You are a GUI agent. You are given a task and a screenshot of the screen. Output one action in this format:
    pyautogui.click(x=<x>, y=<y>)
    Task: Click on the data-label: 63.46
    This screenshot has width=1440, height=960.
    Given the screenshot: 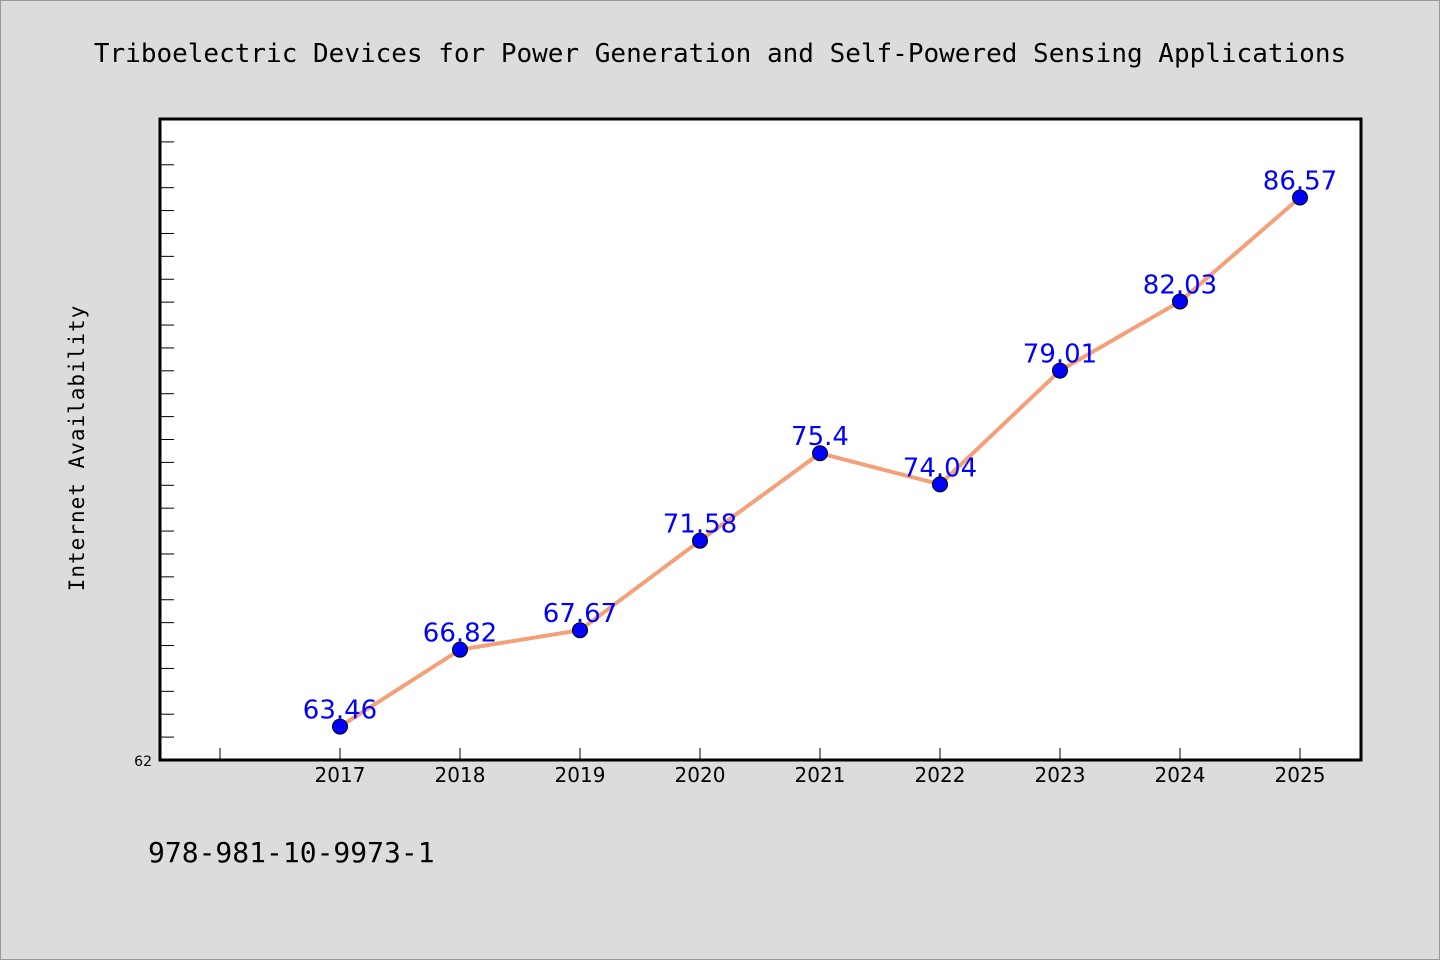 What is the action you would take?
    pyautogui.click(x=340, y=711)
    